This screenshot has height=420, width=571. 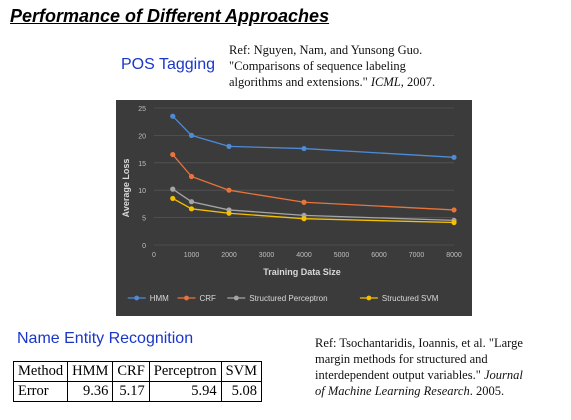 What do you see at coordinates (401, 359) in the screenshot?
I see `ner-ref-line-2: margin methods for structured and` at bounding box center [401, 359].